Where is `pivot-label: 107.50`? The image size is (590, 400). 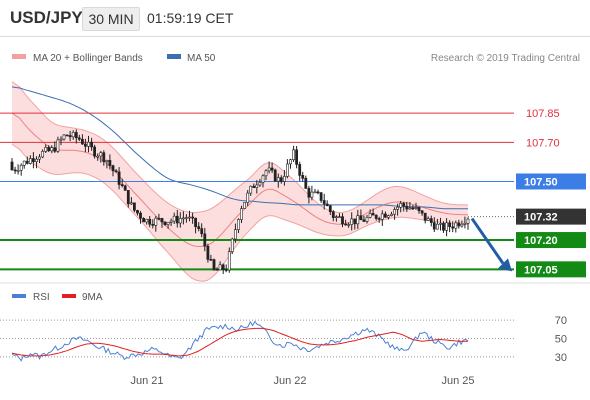 pivot-label: 107.50 is located at coordinates (541, 182).